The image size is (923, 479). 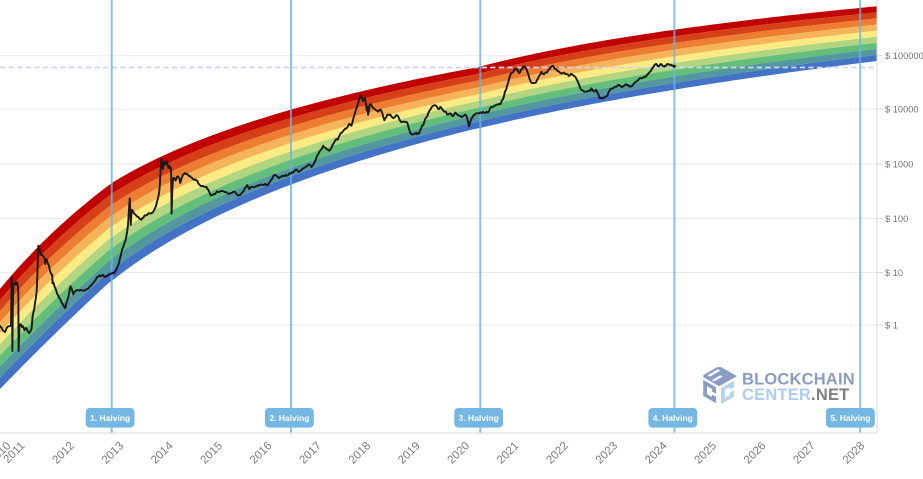 What do you see at coordinates (902, 110) in the screenshot?
I see `svg-text: $ 10000` at bounding box center [902, 110].